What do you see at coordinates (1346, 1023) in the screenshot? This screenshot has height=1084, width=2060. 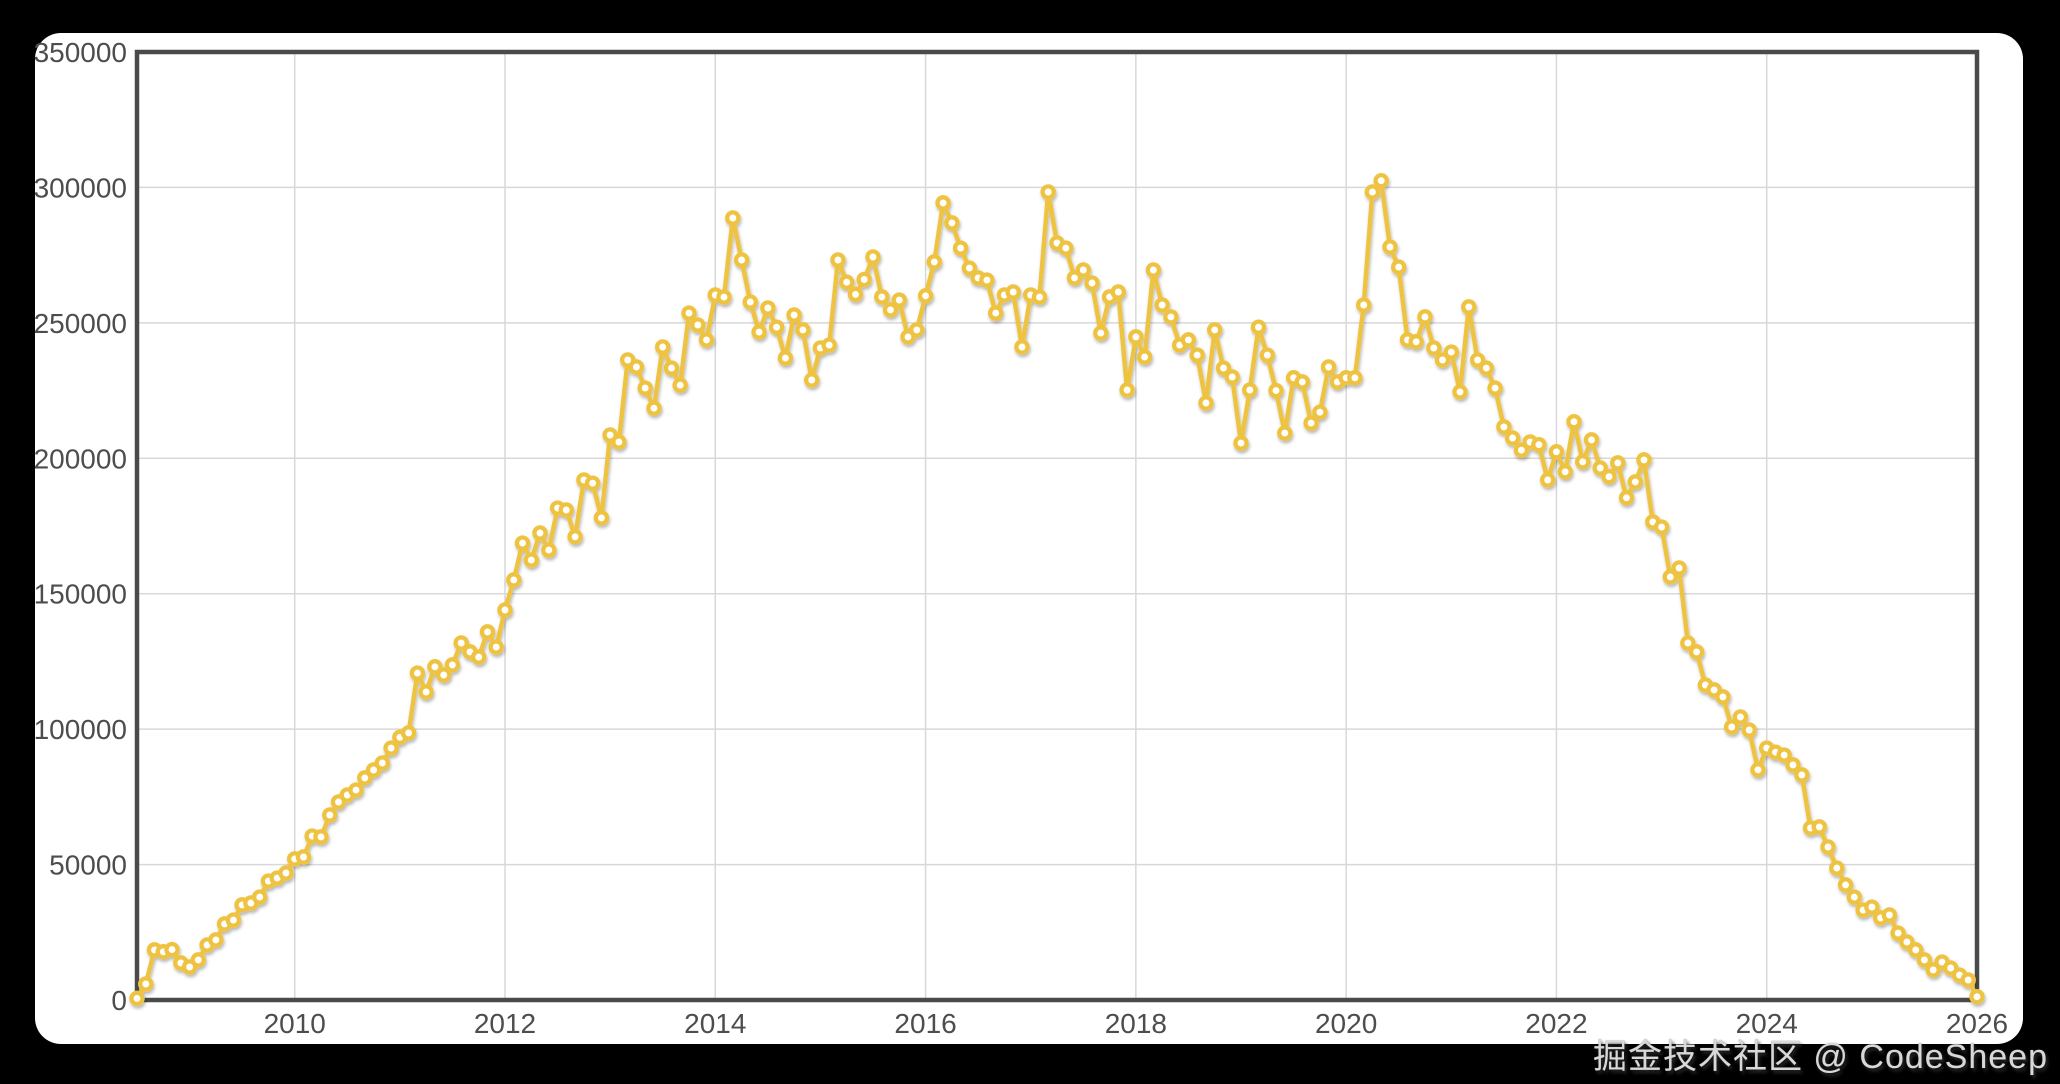 I see `x-axis-tick-label: 2020` at bounding box center [1346, 1023].